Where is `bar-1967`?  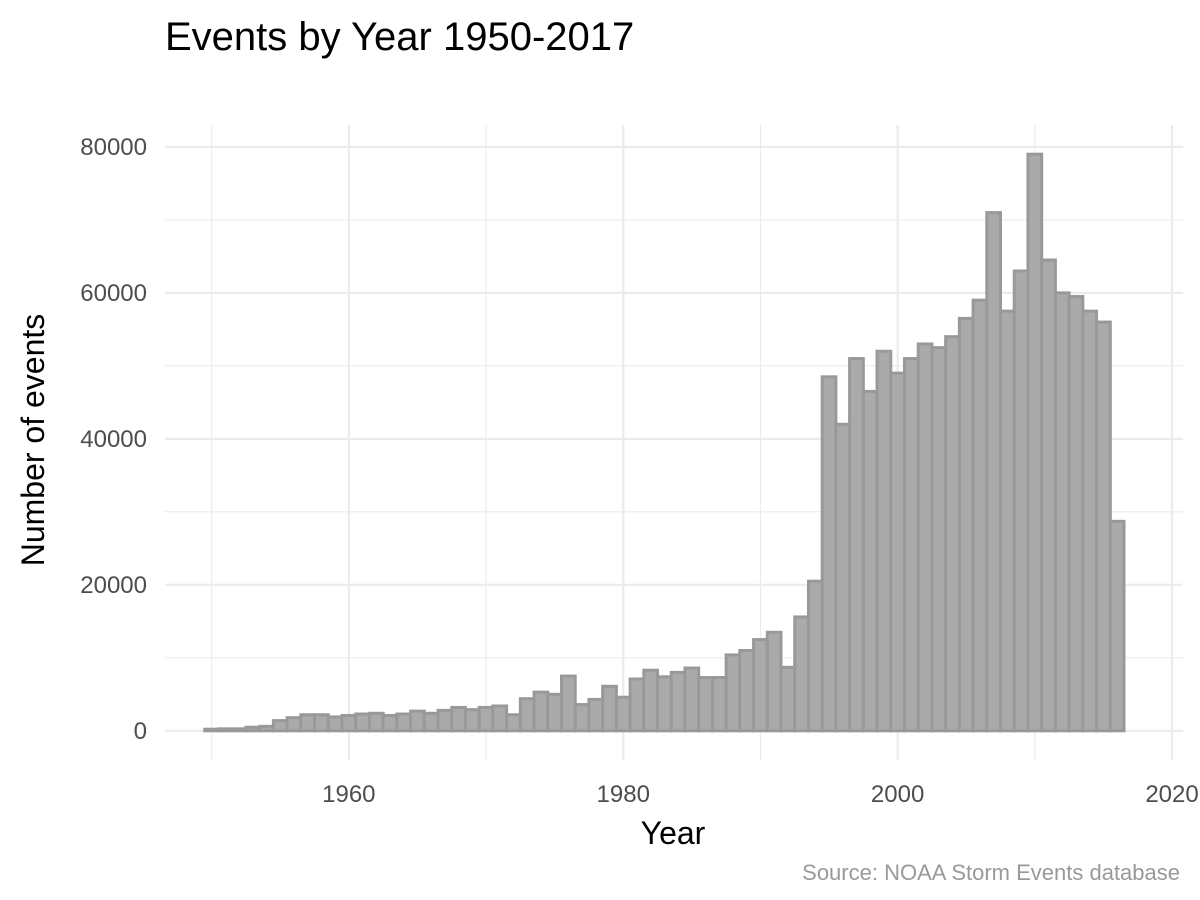
bar-1967 is located at coordinates (445, 720).